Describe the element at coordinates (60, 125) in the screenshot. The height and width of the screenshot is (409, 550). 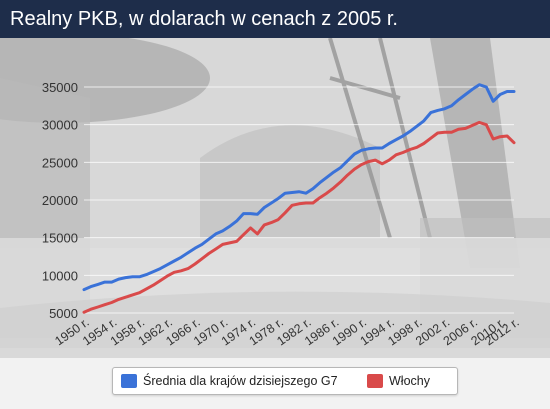
I see `y-tick-label: 30000` at that location.